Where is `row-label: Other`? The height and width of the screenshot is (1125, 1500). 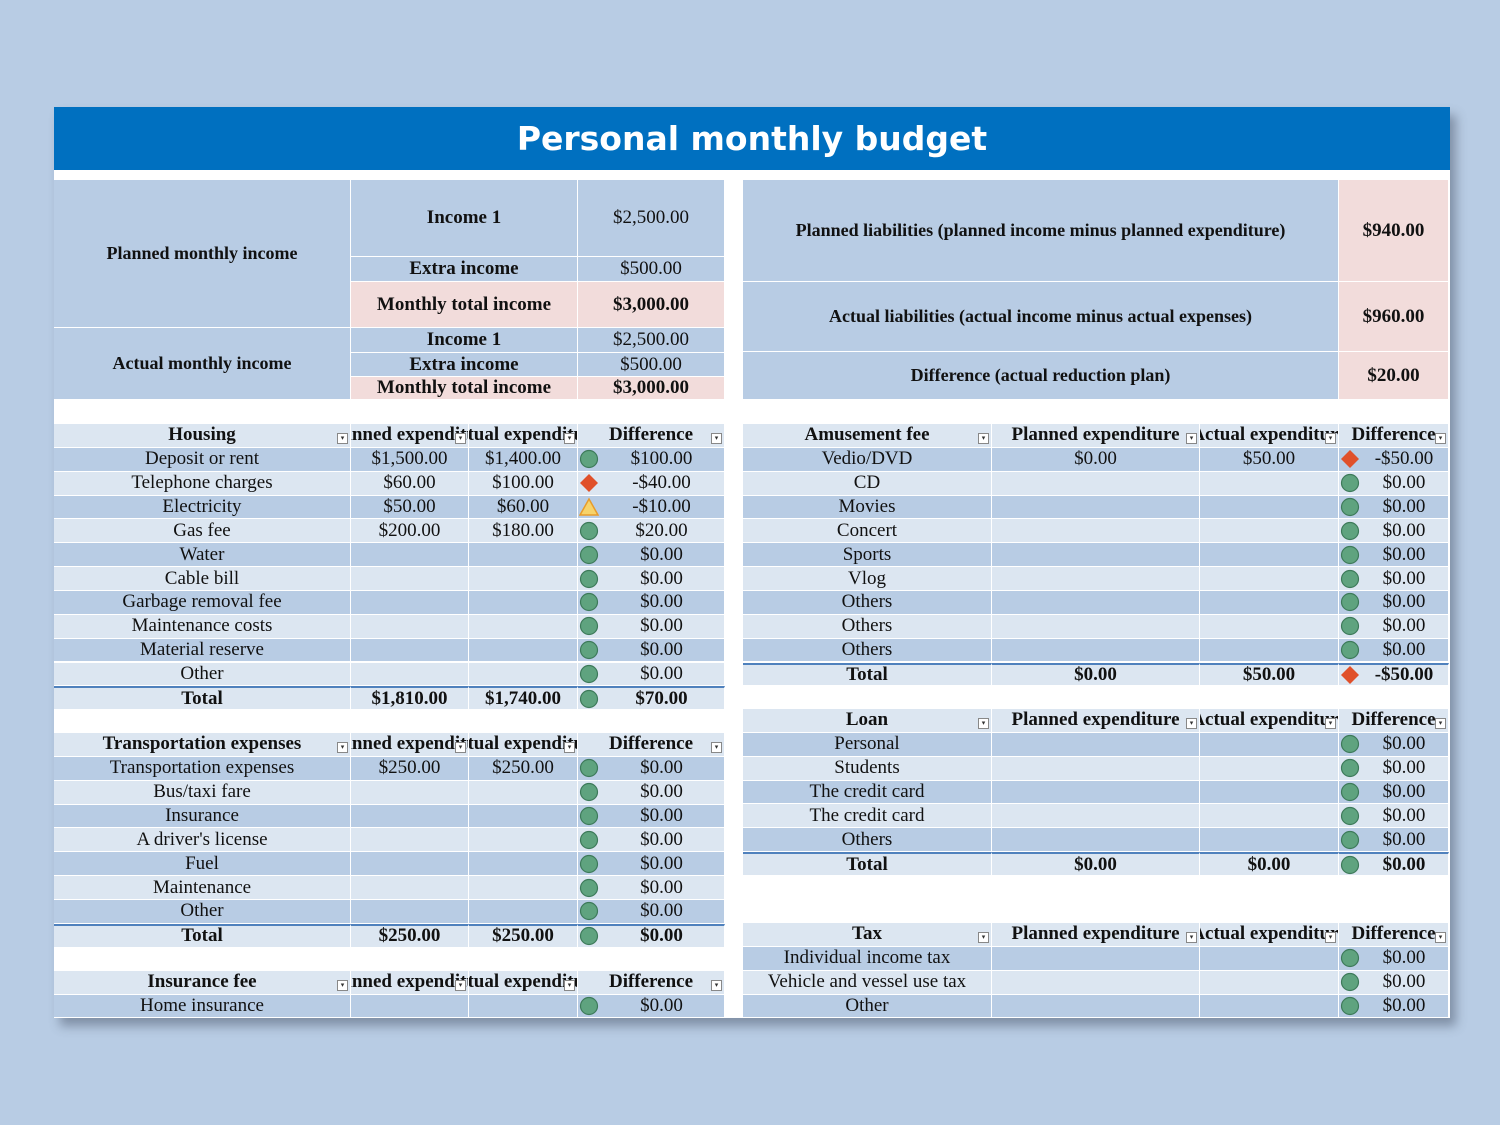
row-label: Other is located at coordinates (202, 674).